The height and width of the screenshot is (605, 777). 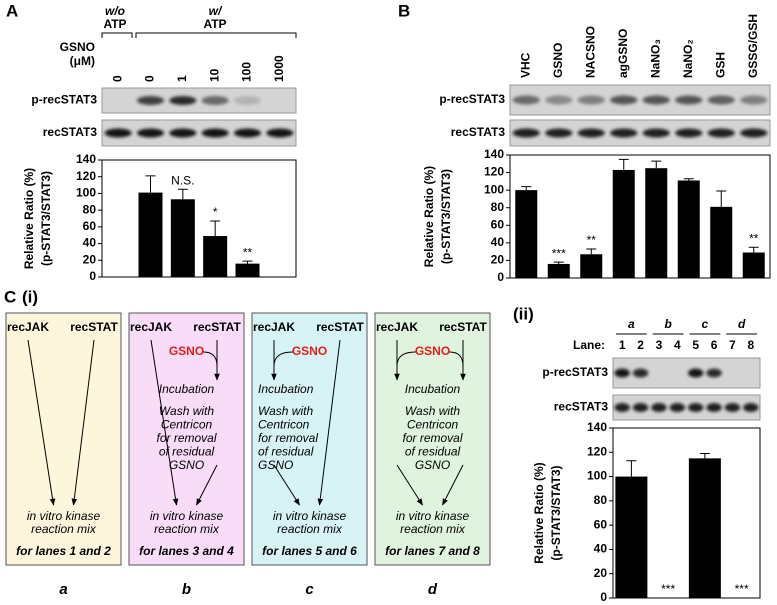 I want to click on y-axis-label: (p-STAT3/STAT3), so click(x=556, y=512).